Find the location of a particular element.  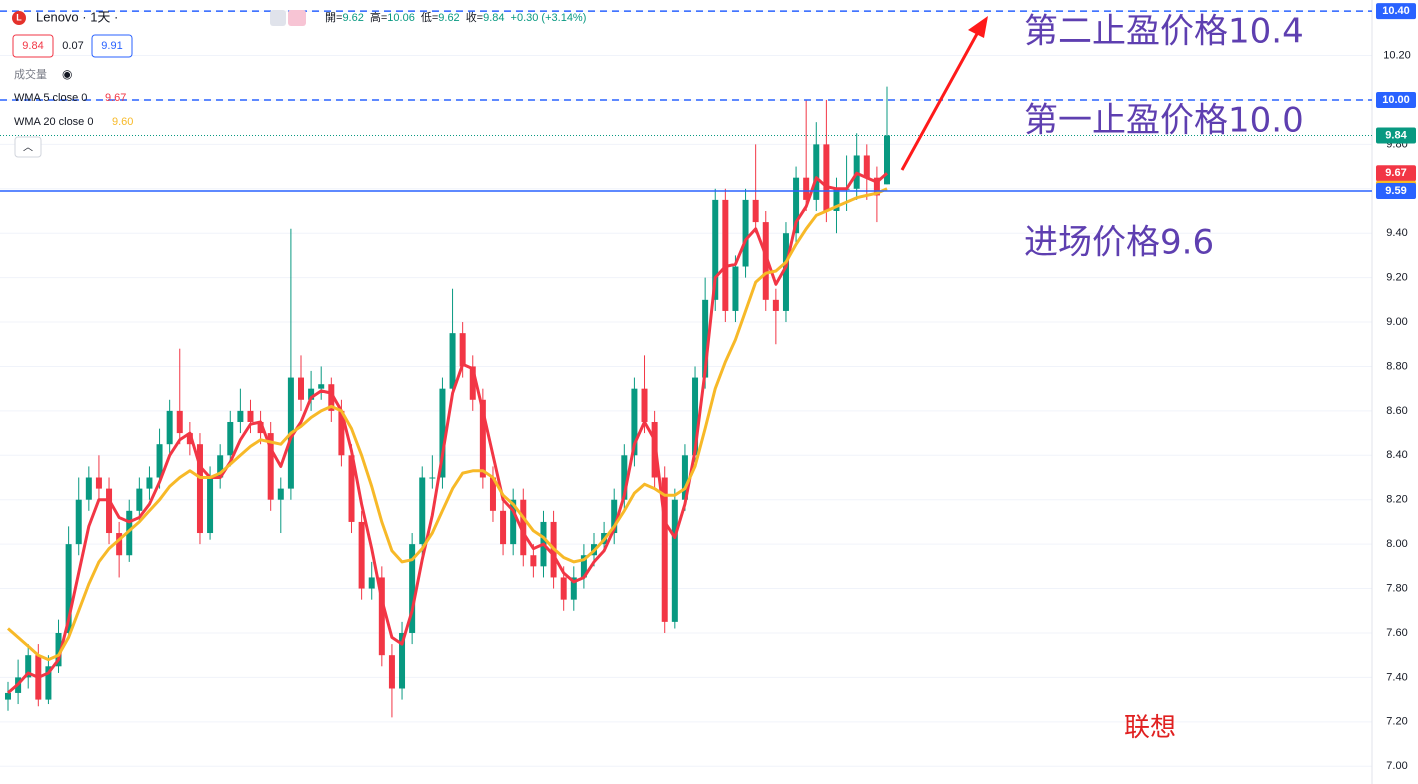

price-tag-label: 10.00 is located at coordinates (1396, 100).